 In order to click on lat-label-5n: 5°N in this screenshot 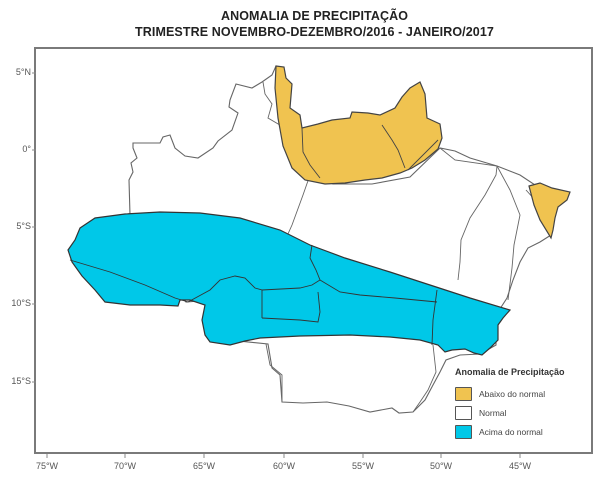, I will do `click(23, 72)`.